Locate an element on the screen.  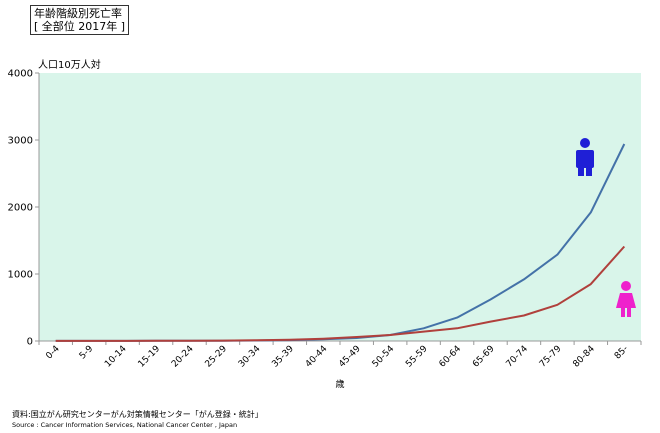
x-tick-label: 40-44 is located at coordinates (317, 357).